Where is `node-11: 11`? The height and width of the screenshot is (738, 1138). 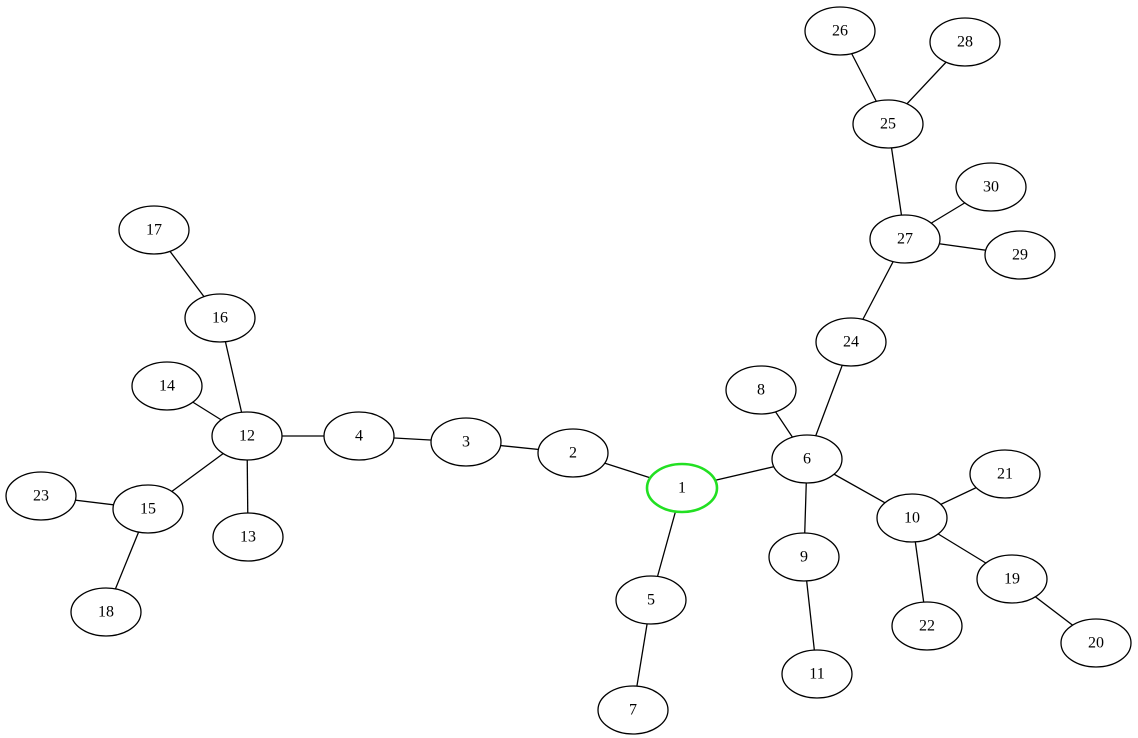
node-11: 11 is located at coordinates (817, 674).